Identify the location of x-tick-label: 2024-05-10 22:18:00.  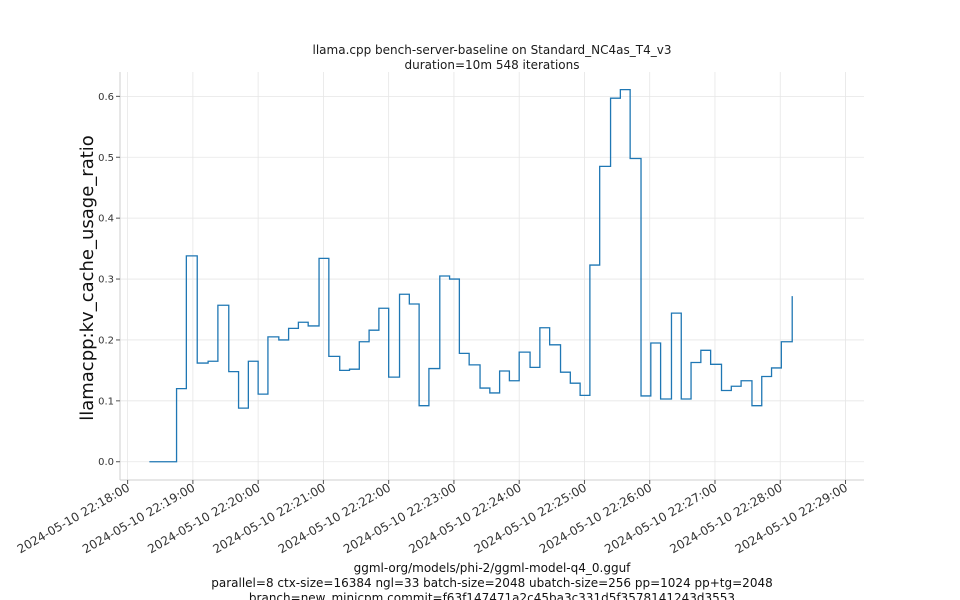
(73, 518).